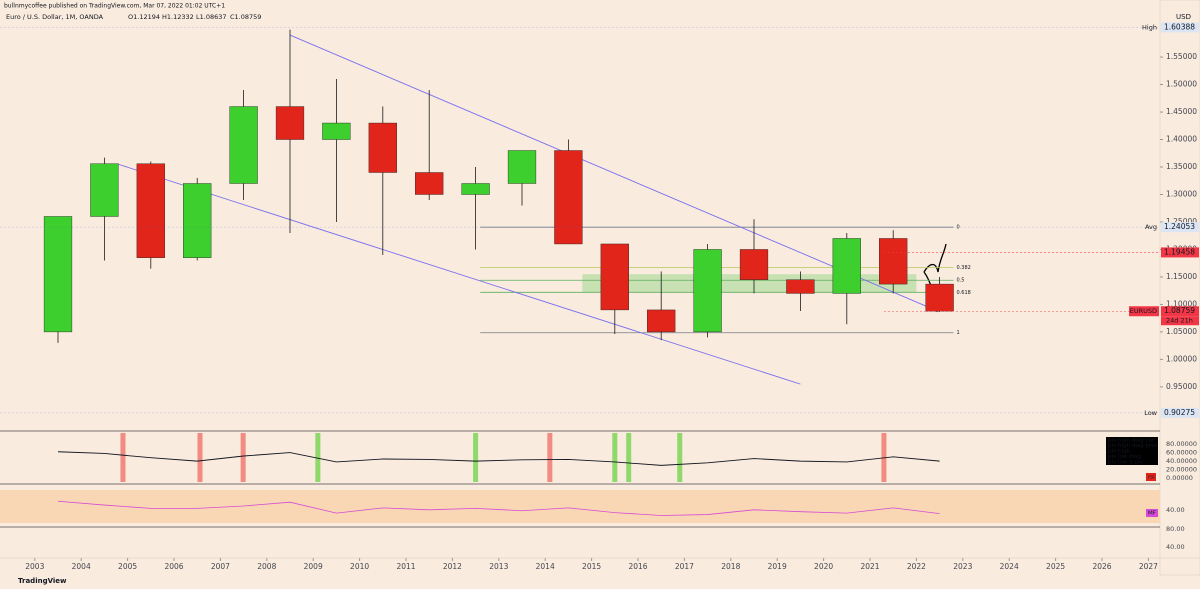 The width and height of the screenshot is (1200, 589). What do you see at coordinates (1149, 27) in the screenshot?
I see `price-badge-name: High` at bounding box center [1149, 27].